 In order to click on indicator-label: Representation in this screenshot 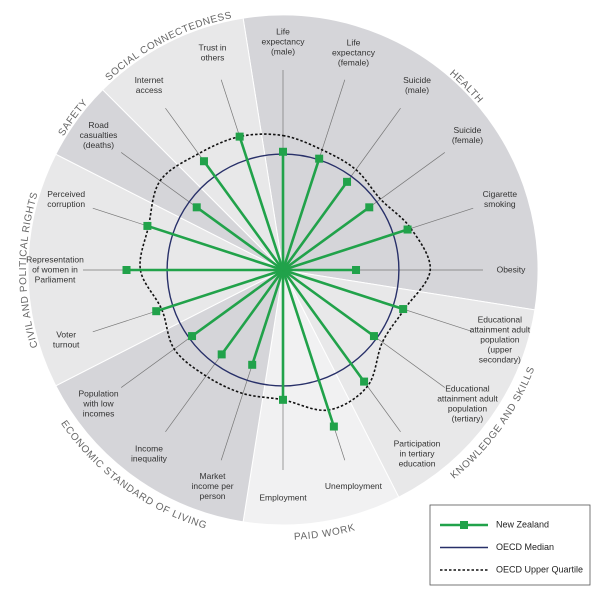, I will do `click(55, 259)`.